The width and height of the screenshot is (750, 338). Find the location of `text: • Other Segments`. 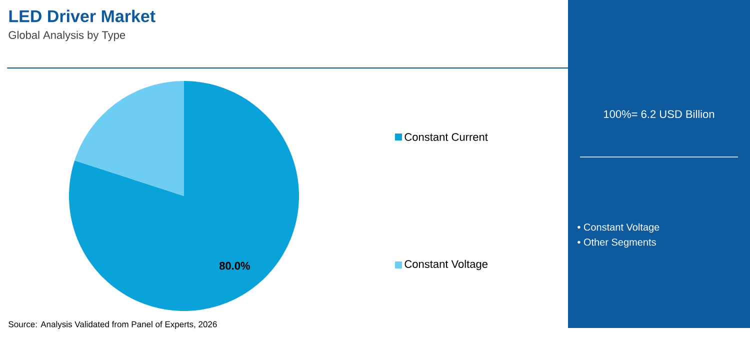

text: • Other Segments is located at coordinates (617, 243).